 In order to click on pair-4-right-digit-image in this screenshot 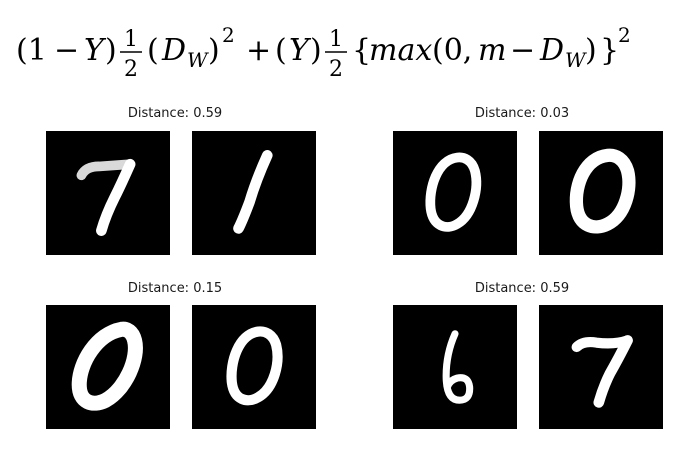, I will do `click(601, 367)`.